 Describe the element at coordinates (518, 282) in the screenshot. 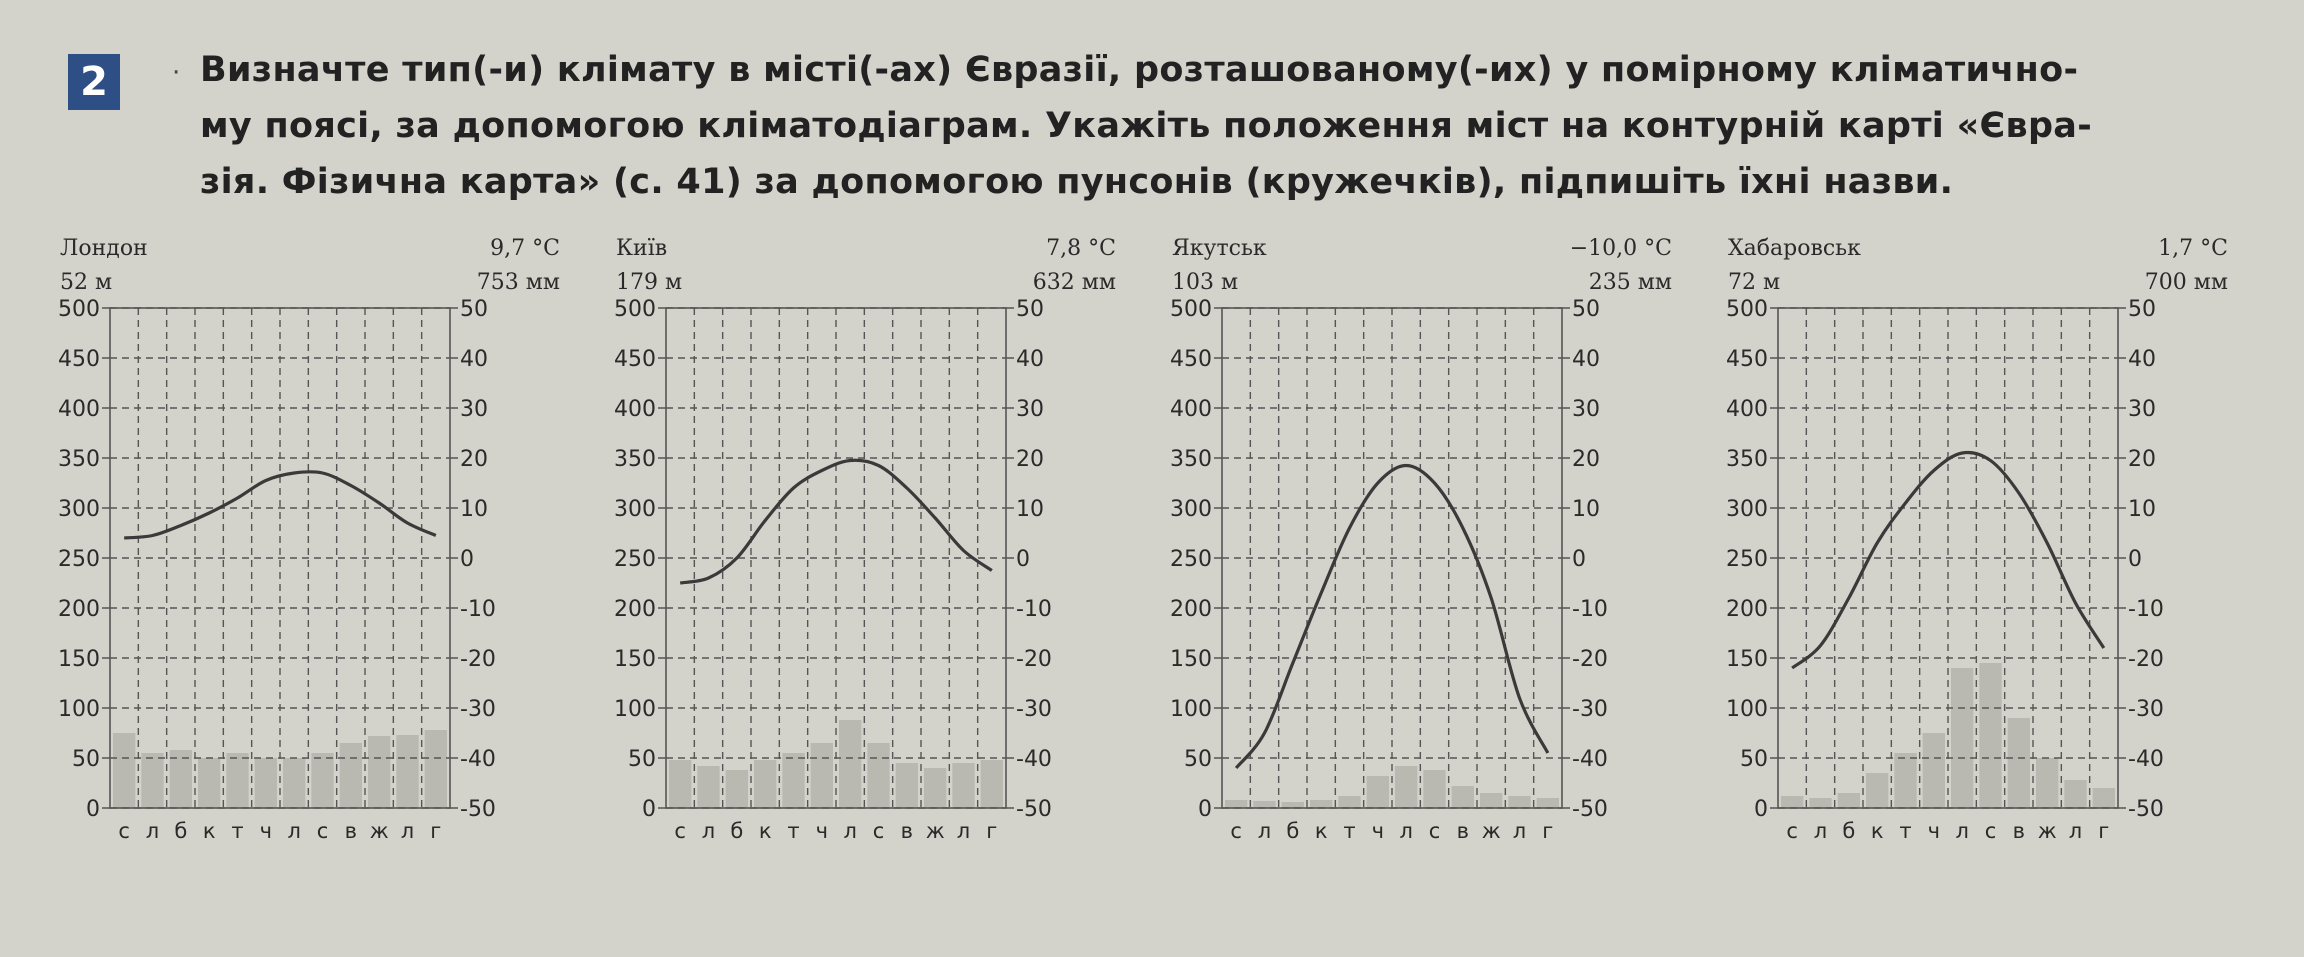

I see `annual-precipitation: 753 мм` at that location.